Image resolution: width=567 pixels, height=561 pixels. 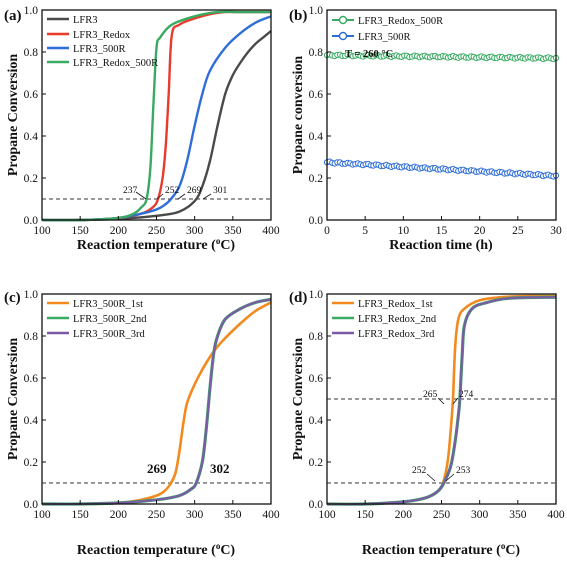 What do you see at coordinates (13, 399) in the screenshot?
I see `panel-c-y-axis-title: Propane Conversion` at bounding box center [13, 399].